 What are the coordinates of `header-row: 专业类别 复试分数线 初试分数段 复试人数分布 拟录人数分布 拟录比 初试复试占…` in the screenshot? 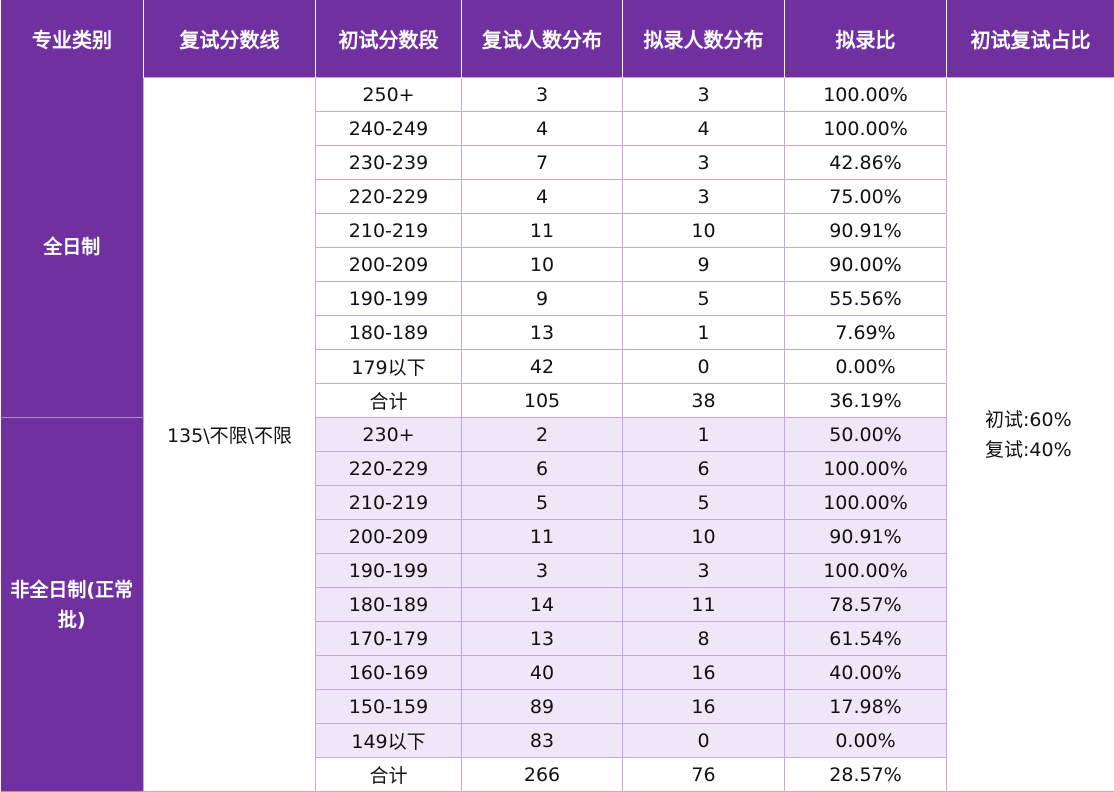 It's located at (557, 39).